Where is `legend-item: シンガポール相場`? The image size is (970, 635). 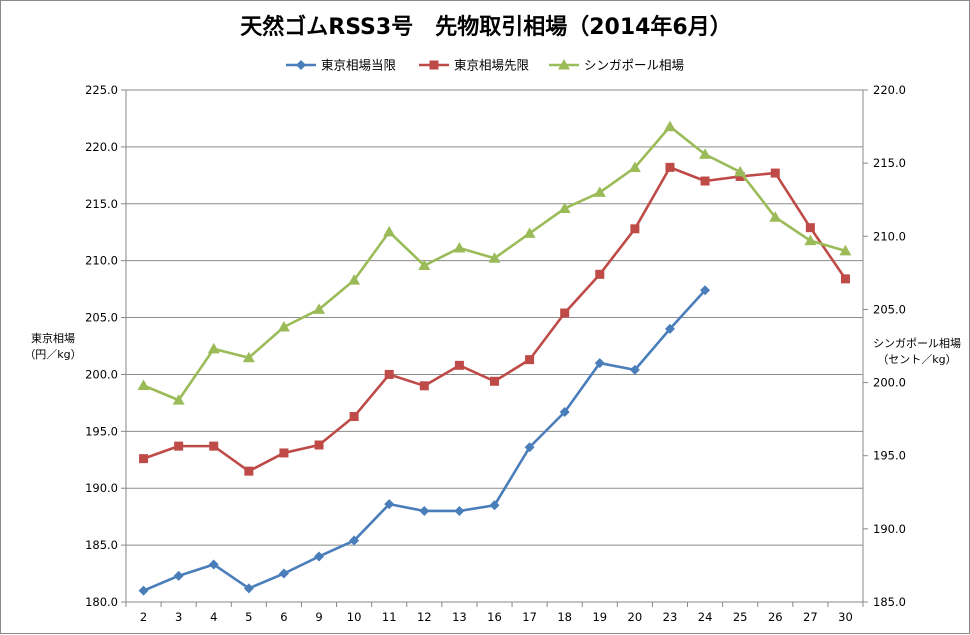
legend-item: シンガポール相場 is located at coordinates (616, 65).